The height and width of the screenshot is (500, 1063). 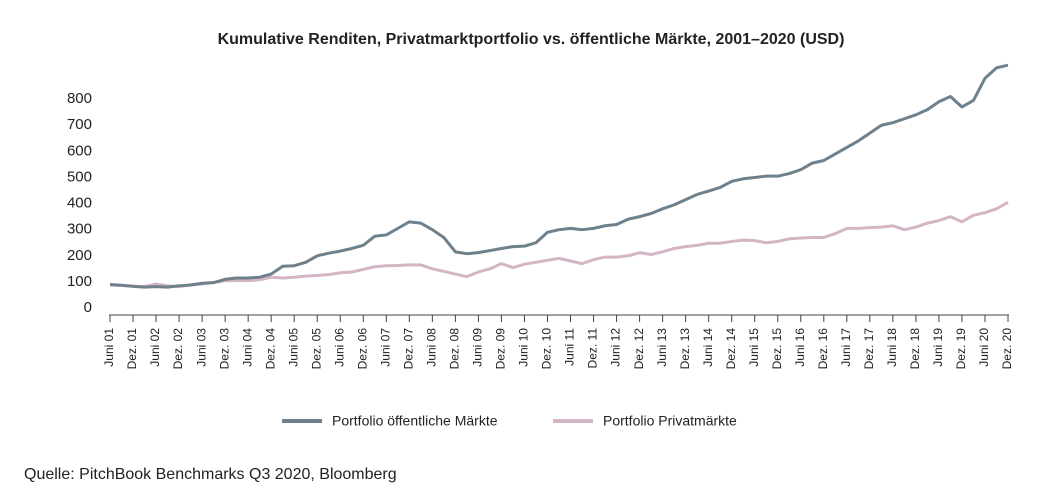 What do you see at coordinates (293, 347) in the screenshot?
I see `x-tick-label: Juni 05` at bounding box center [293, 347].